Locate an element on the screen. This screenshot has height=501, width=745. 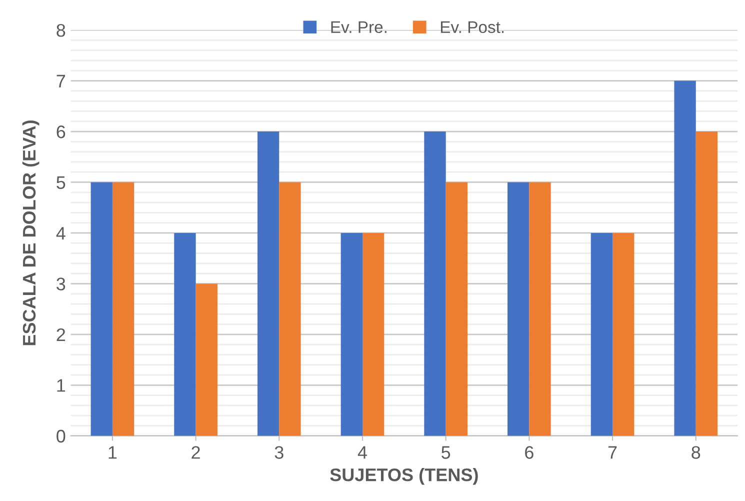
x-axis-title: SUJETOS (TENS) is located at coordinates (404, 476).